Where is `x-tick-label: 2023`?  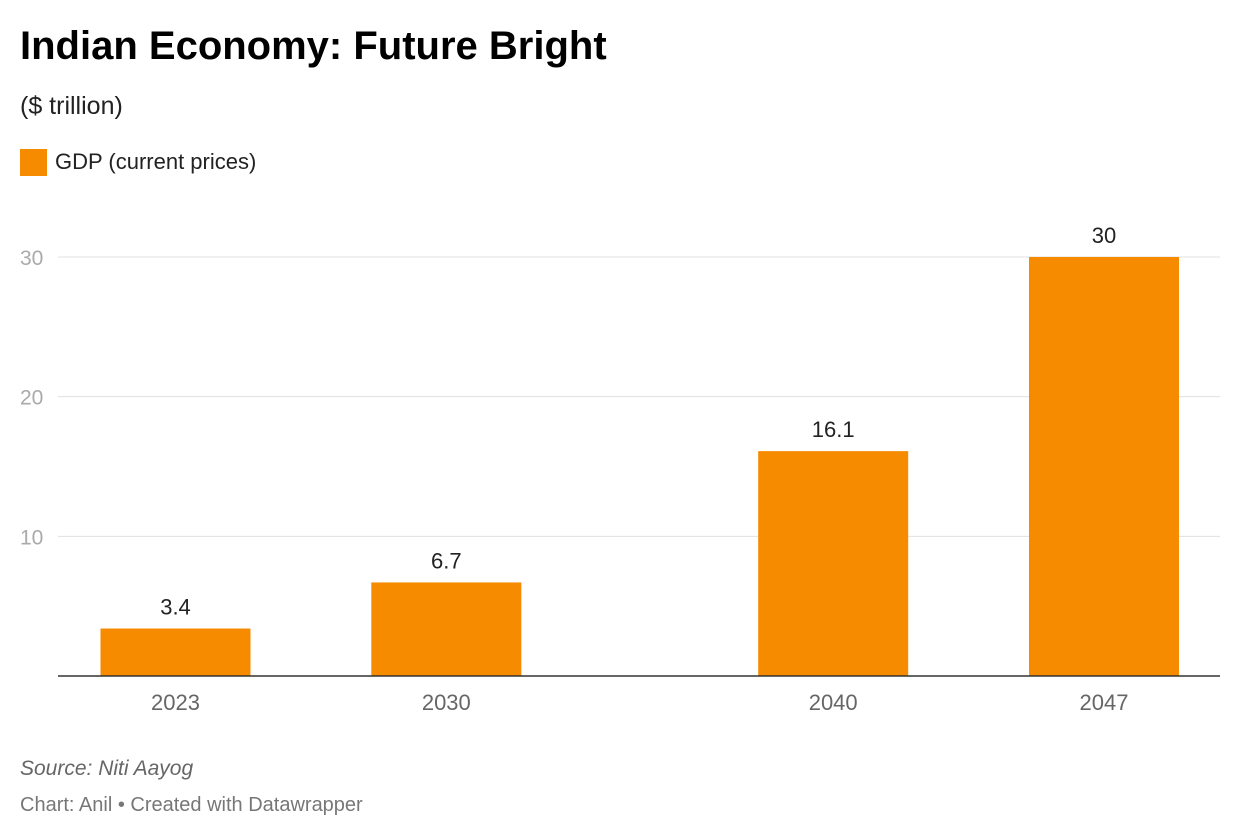
x-tick-label: 2023 is located at coordinates (175, 702).